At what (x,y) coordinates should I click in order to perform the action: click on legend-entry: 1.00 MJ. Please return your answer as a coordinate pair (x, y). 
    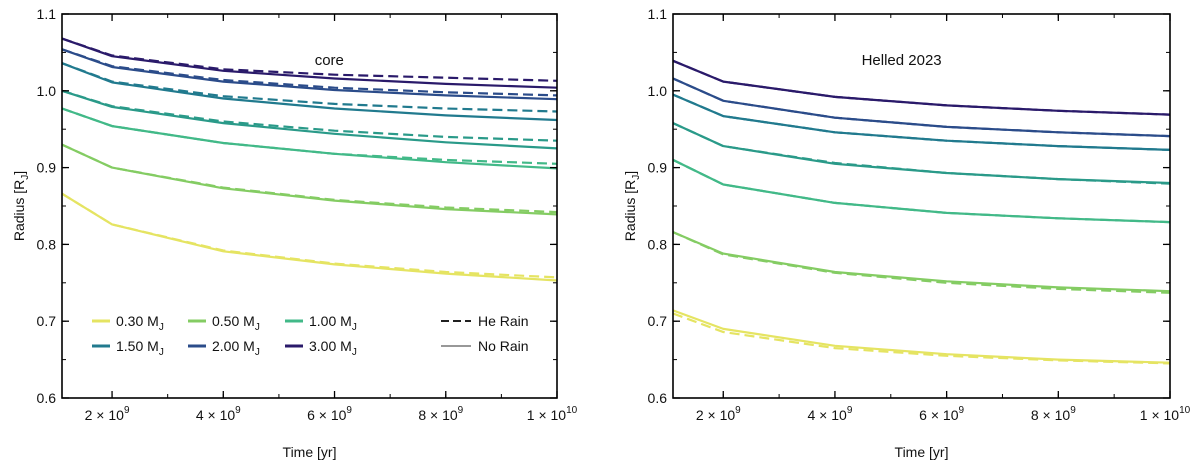
    Looking at the image, I should click on (333, 323).